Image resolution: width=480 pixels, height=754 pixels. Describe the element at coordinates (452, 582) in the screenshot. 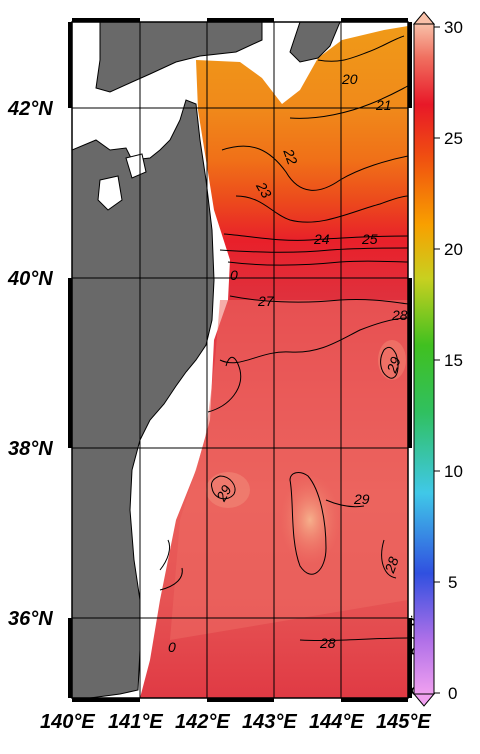

I see `colorbar-tick-label: 5` at that location.